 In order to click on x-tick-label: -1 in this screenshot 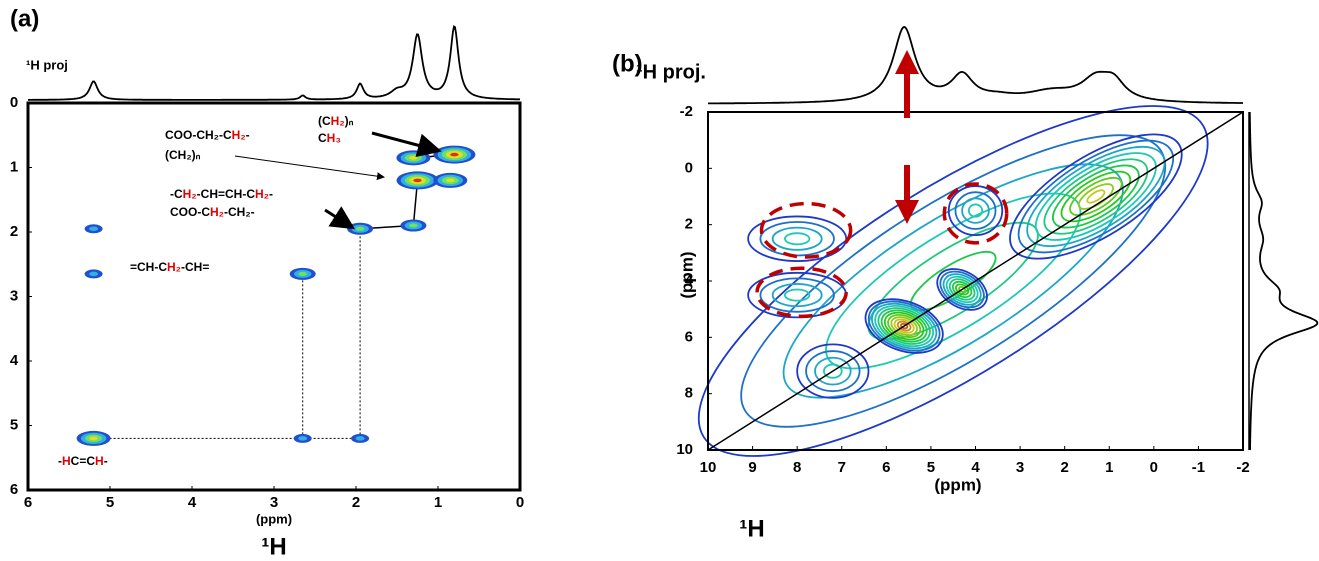, I will do `click(1198, 467)`.